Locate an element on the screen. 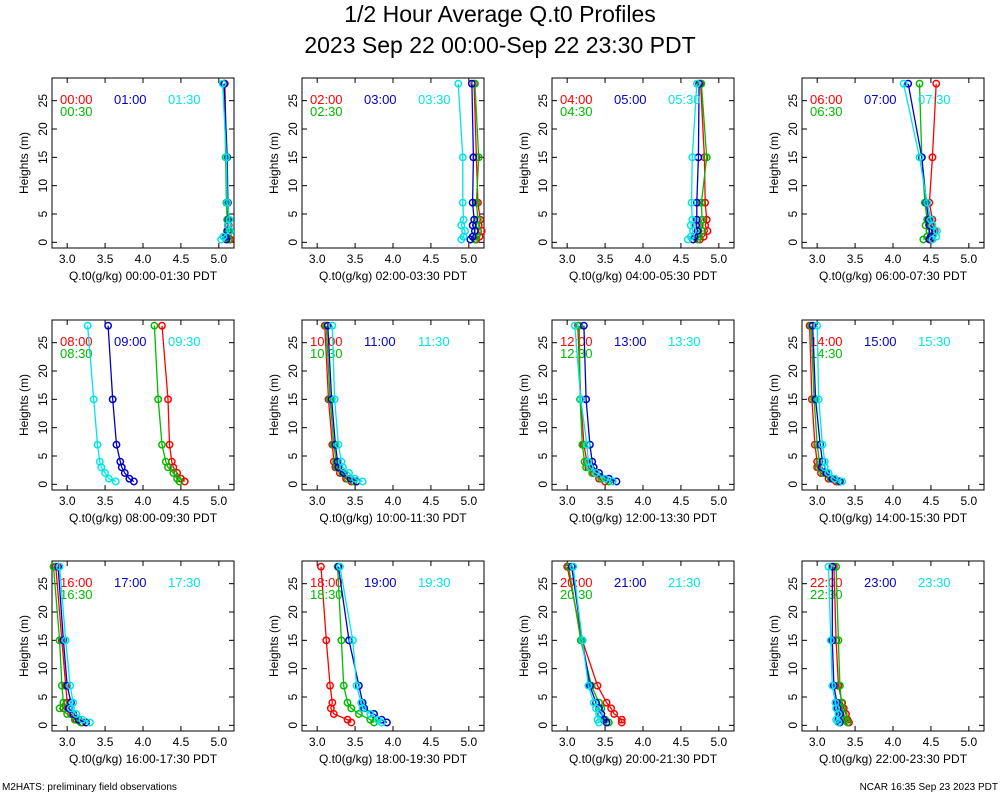 This screenshot has height=800, width=1000. legend-entry: 03:30 is located at coordinates (434, 99).